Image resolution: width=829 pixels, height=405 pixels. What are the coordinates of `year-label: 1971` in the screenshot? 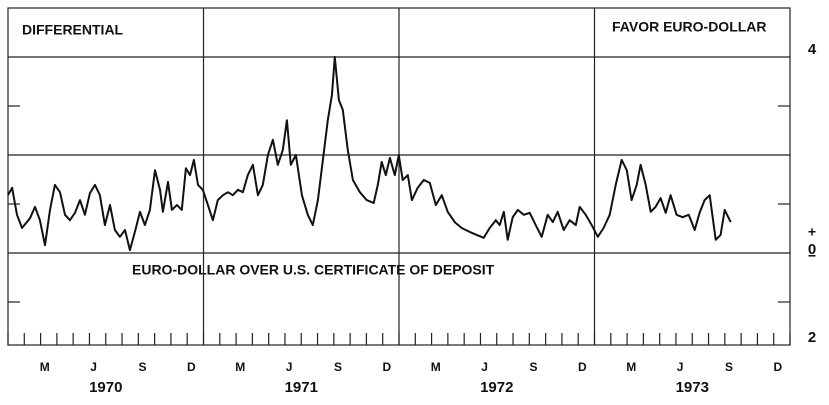 It's located at (301, 387).